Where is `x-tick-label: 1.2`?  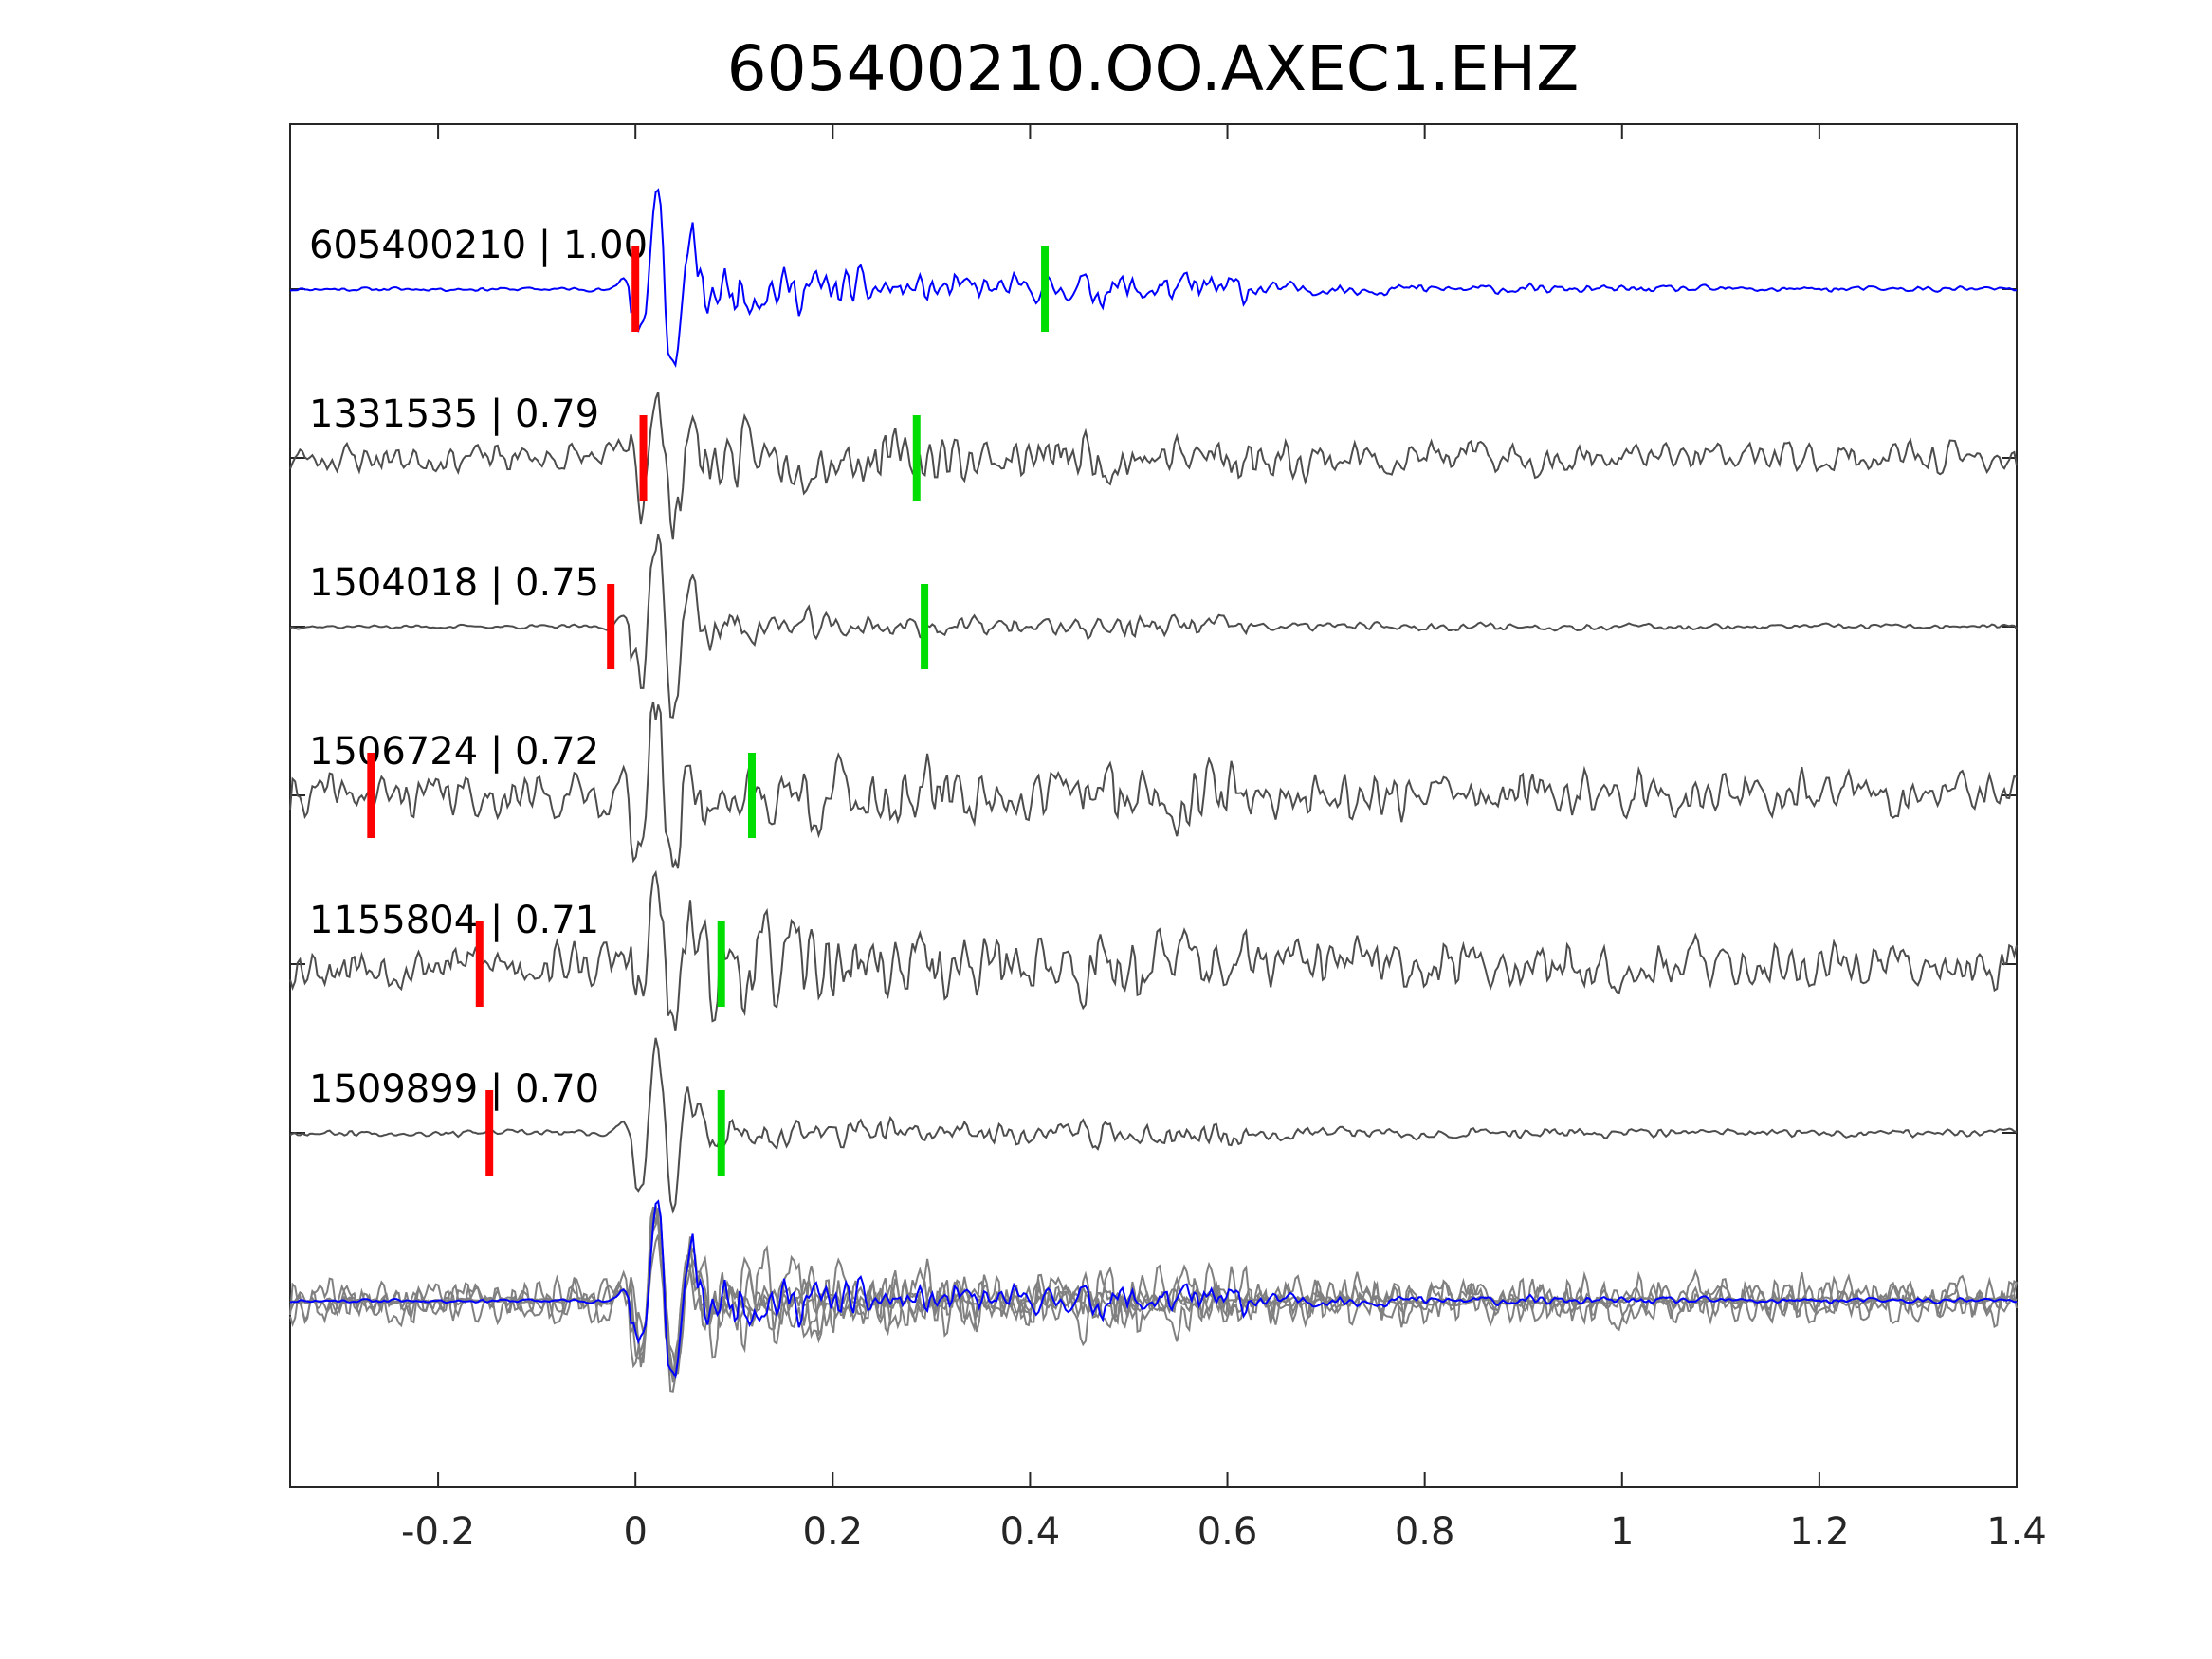 x-tick-label: 1.2 is located at coordinates (1819, 1532).